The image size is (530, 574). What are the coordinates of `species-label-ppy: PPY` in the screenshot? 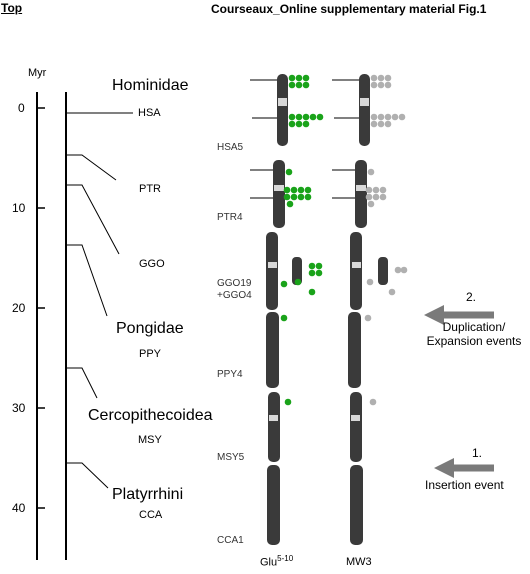 It's located at (150, 354).